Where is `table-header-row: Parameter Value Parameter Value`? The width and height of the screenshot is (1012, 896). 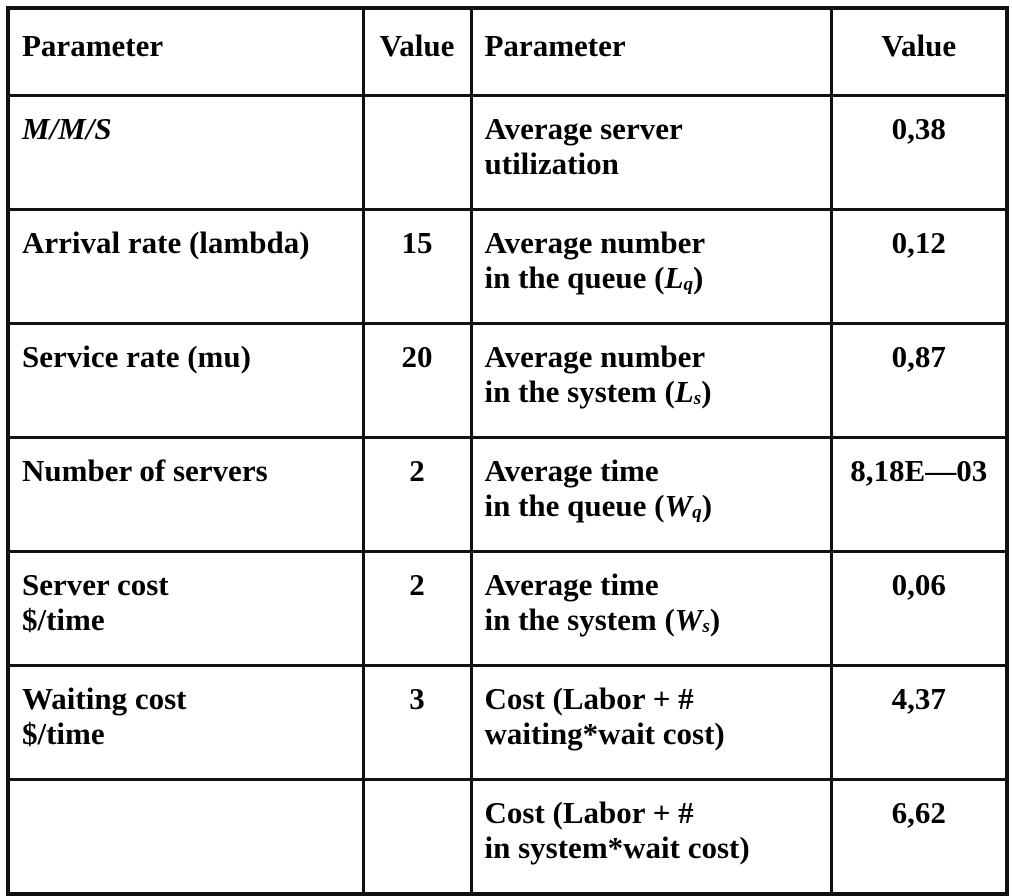
table-header-row: Parameter Value Parameter Value is located at coordinates (507, 51).